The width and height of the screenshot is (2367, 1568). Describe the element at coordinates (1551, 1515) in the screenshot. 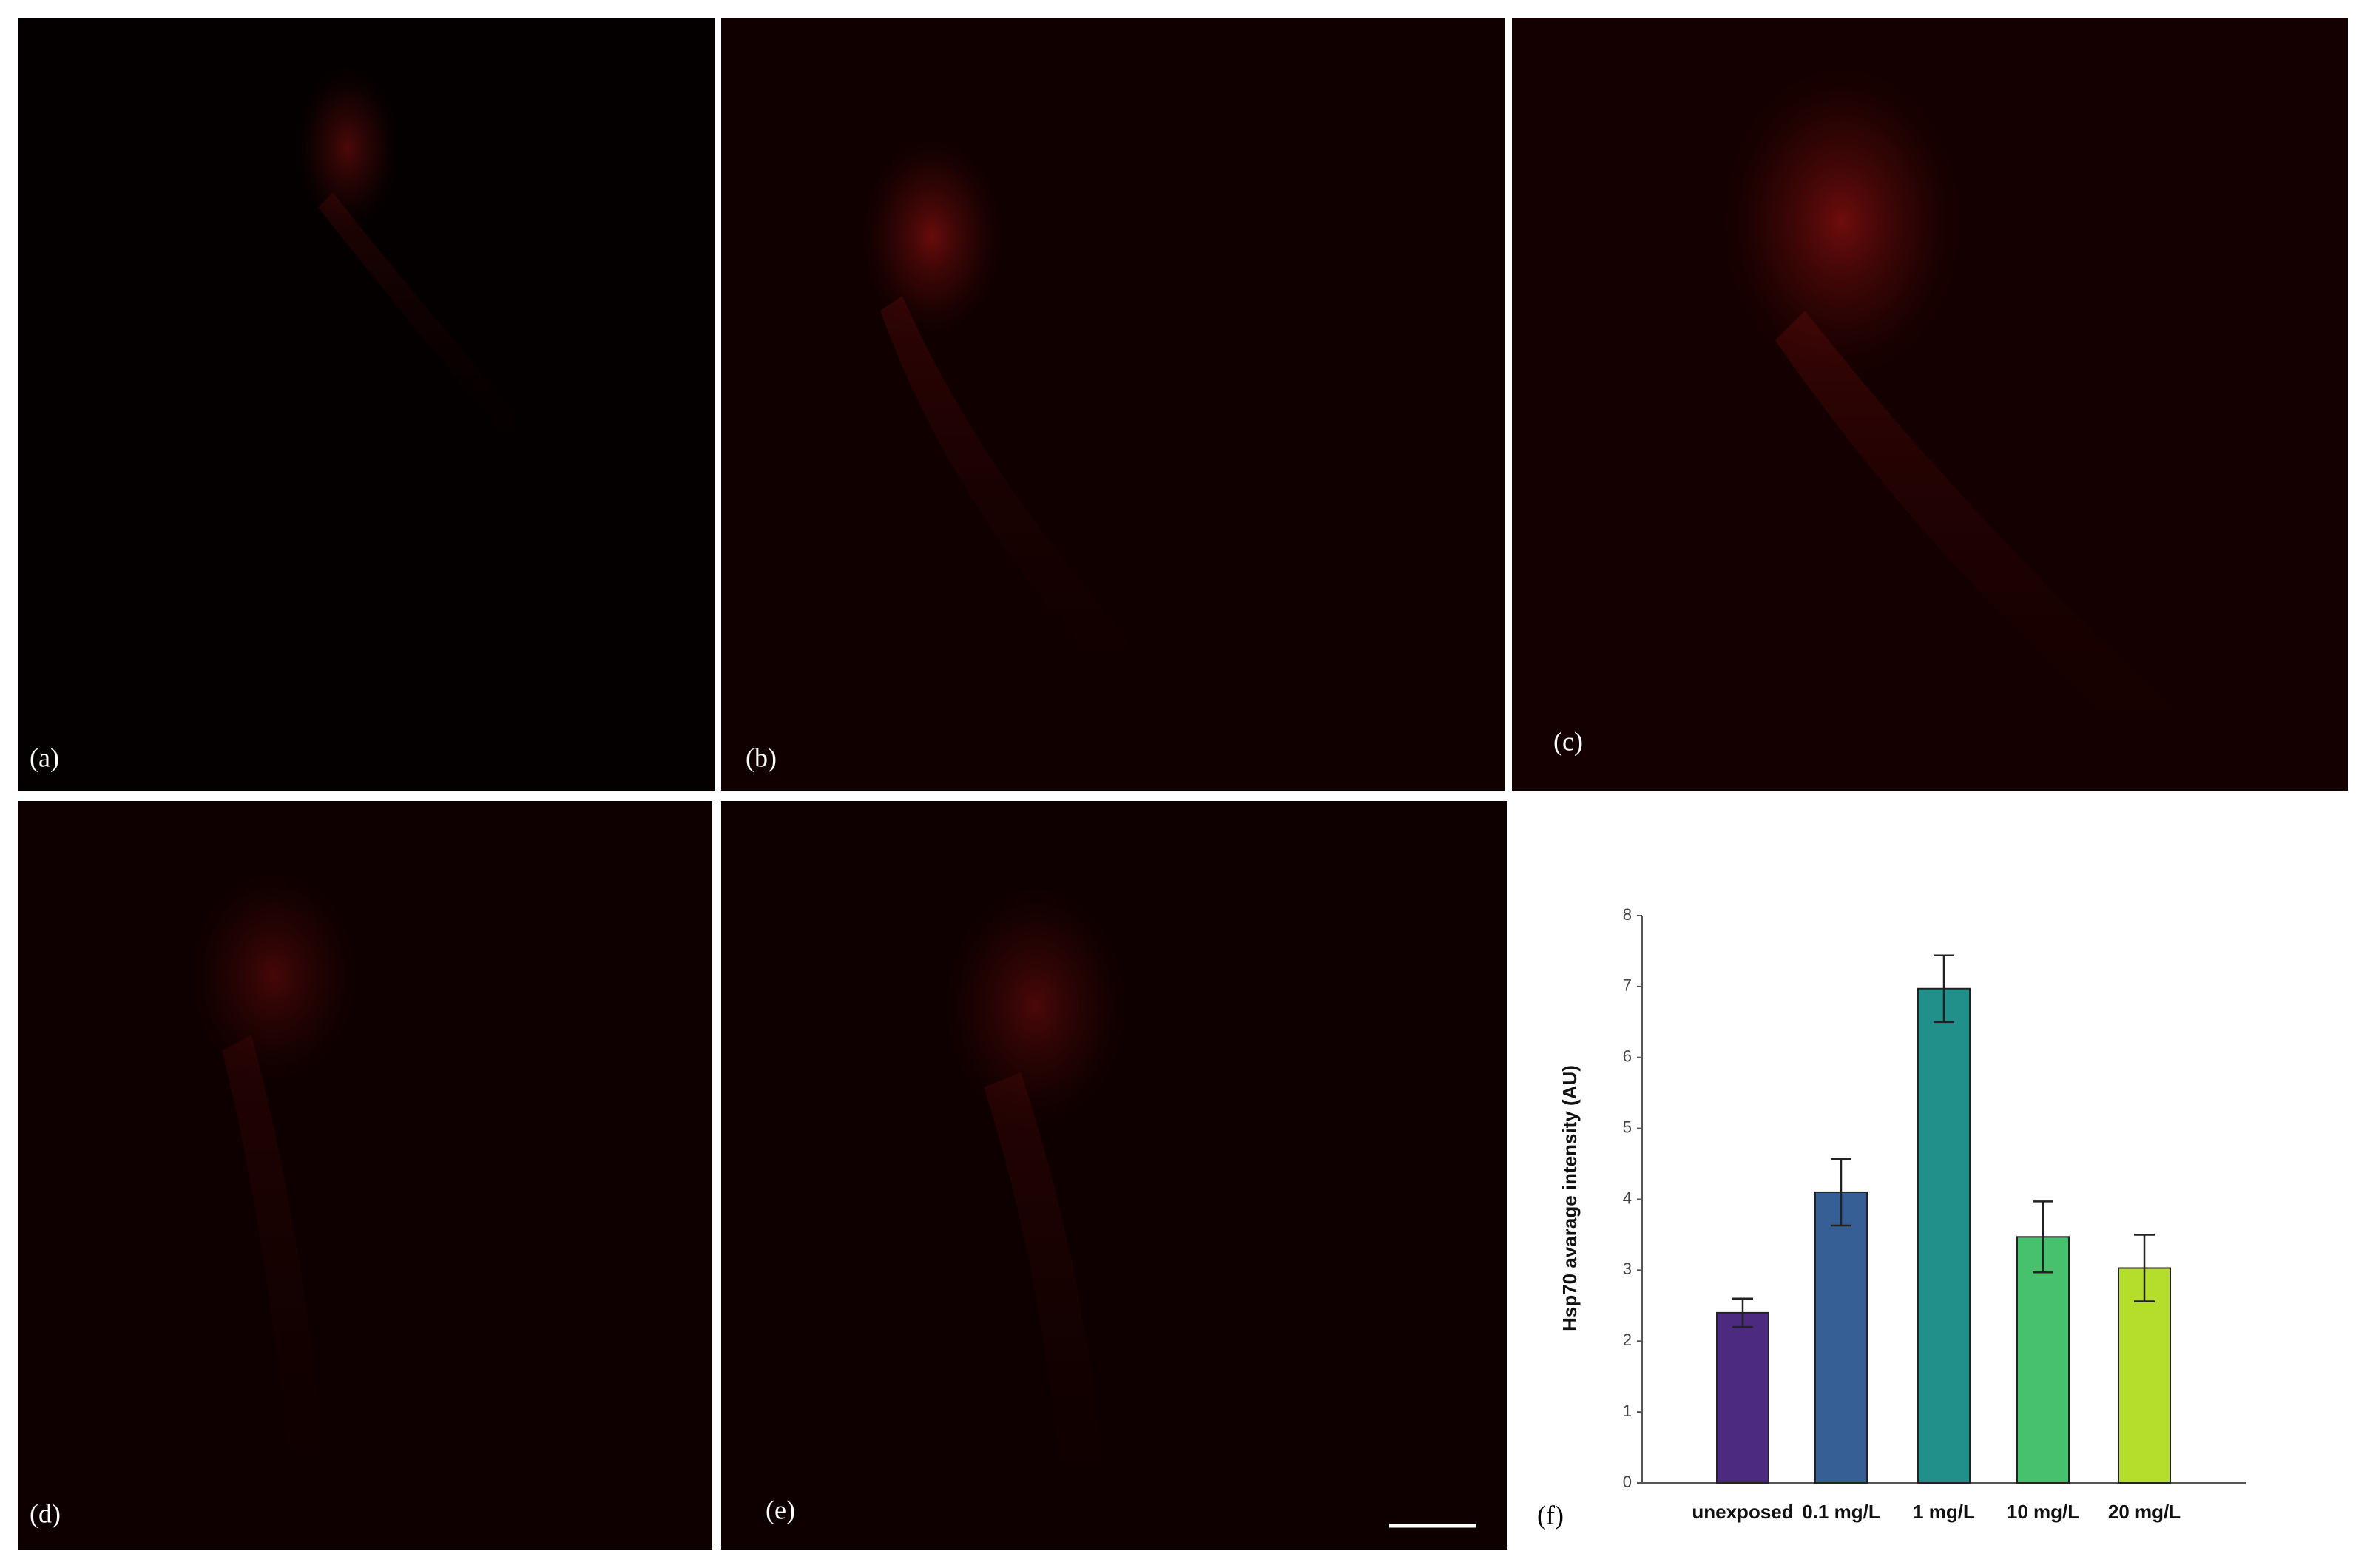

I see `panel-label: (f)` at that location.